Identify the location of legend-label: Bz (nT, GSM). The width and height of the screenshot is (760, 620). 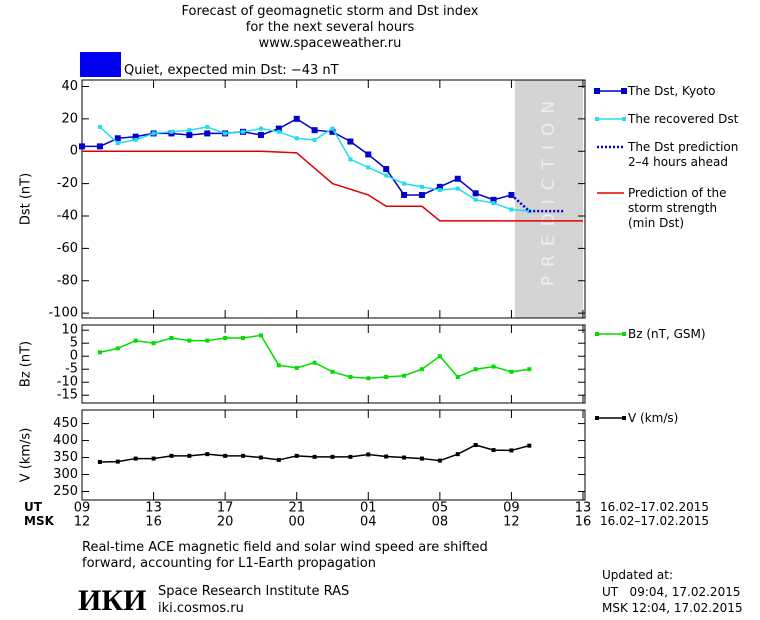
(667, 334).